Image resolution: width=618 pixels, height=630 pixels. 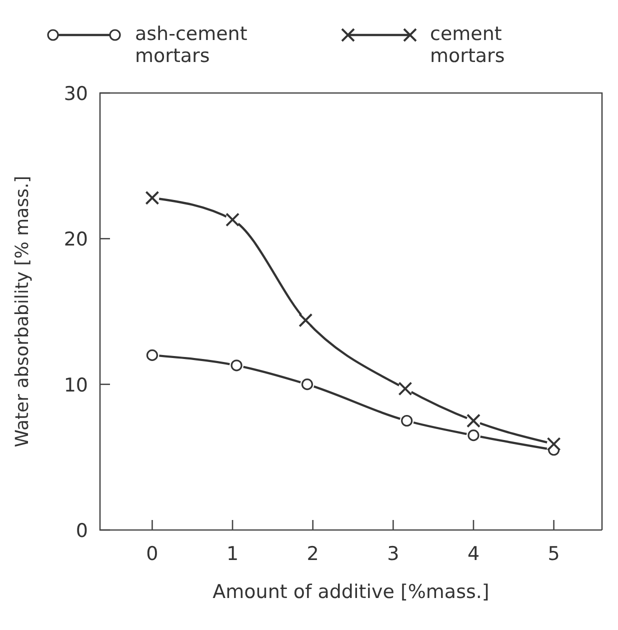 I want to click on legend-label: ash-cement mortars, so click(x=191, y=45).